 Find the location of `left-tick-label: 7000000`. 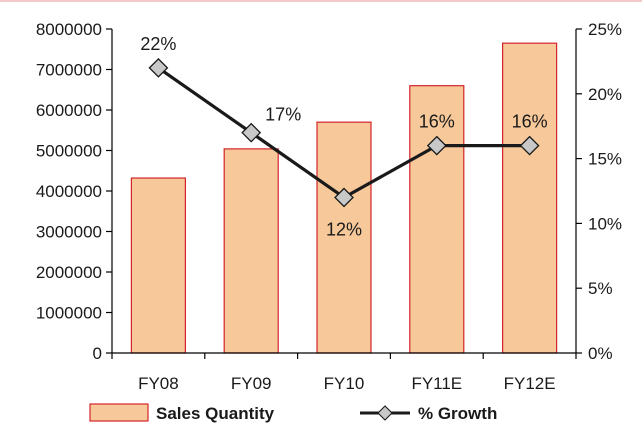

left-tick-label: 7000000 is located at coordinates (69, 70).